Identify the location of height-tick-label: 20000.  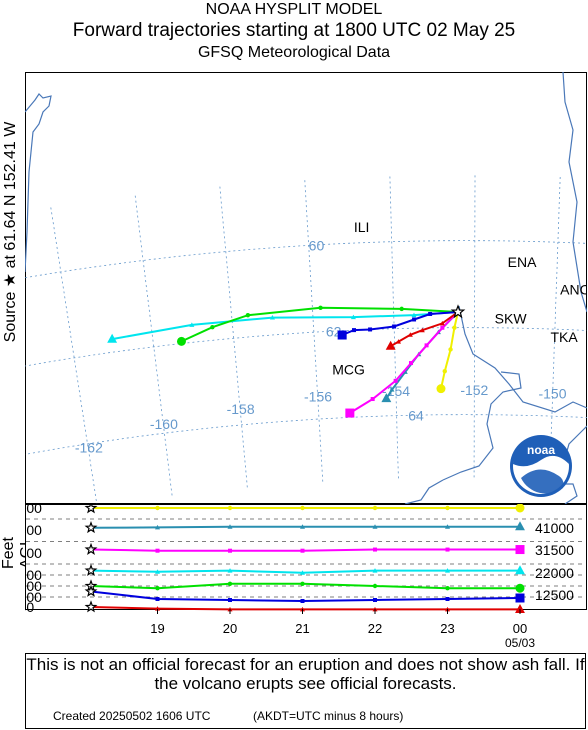
(33, 575).